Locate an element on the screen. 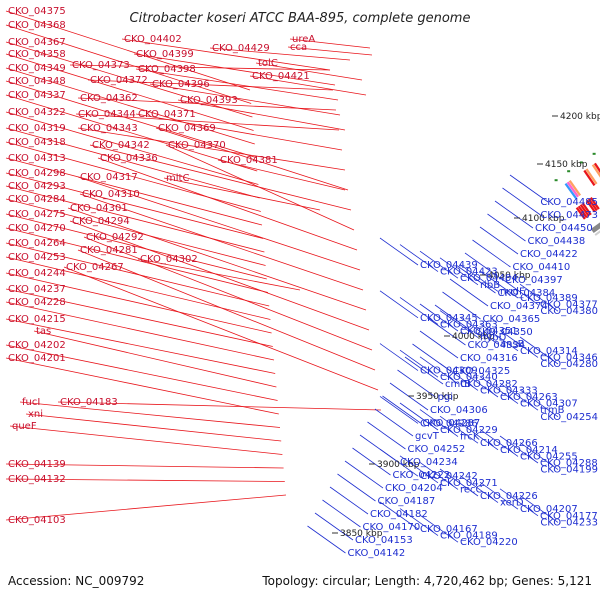 Image resolution: width=600 pixels, height=600 pixels. gene-label: gcvT is located at coordinates (427, 436).